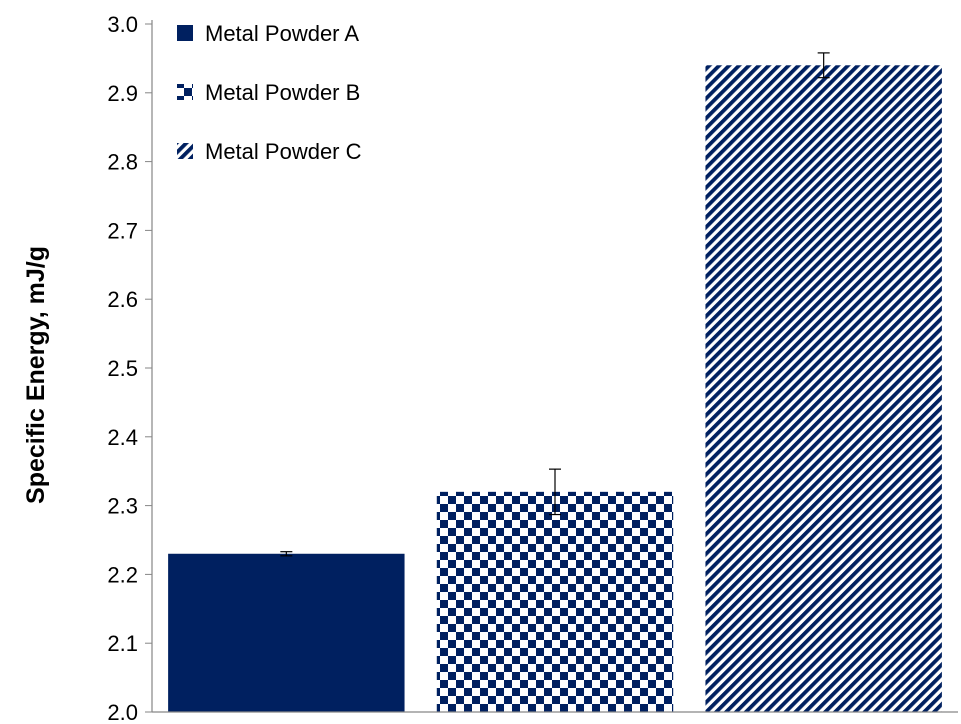  Describe the element at coordinates (283, 151) in the screenshot. I see `legend-label-3: Metal Powder C` at that location.